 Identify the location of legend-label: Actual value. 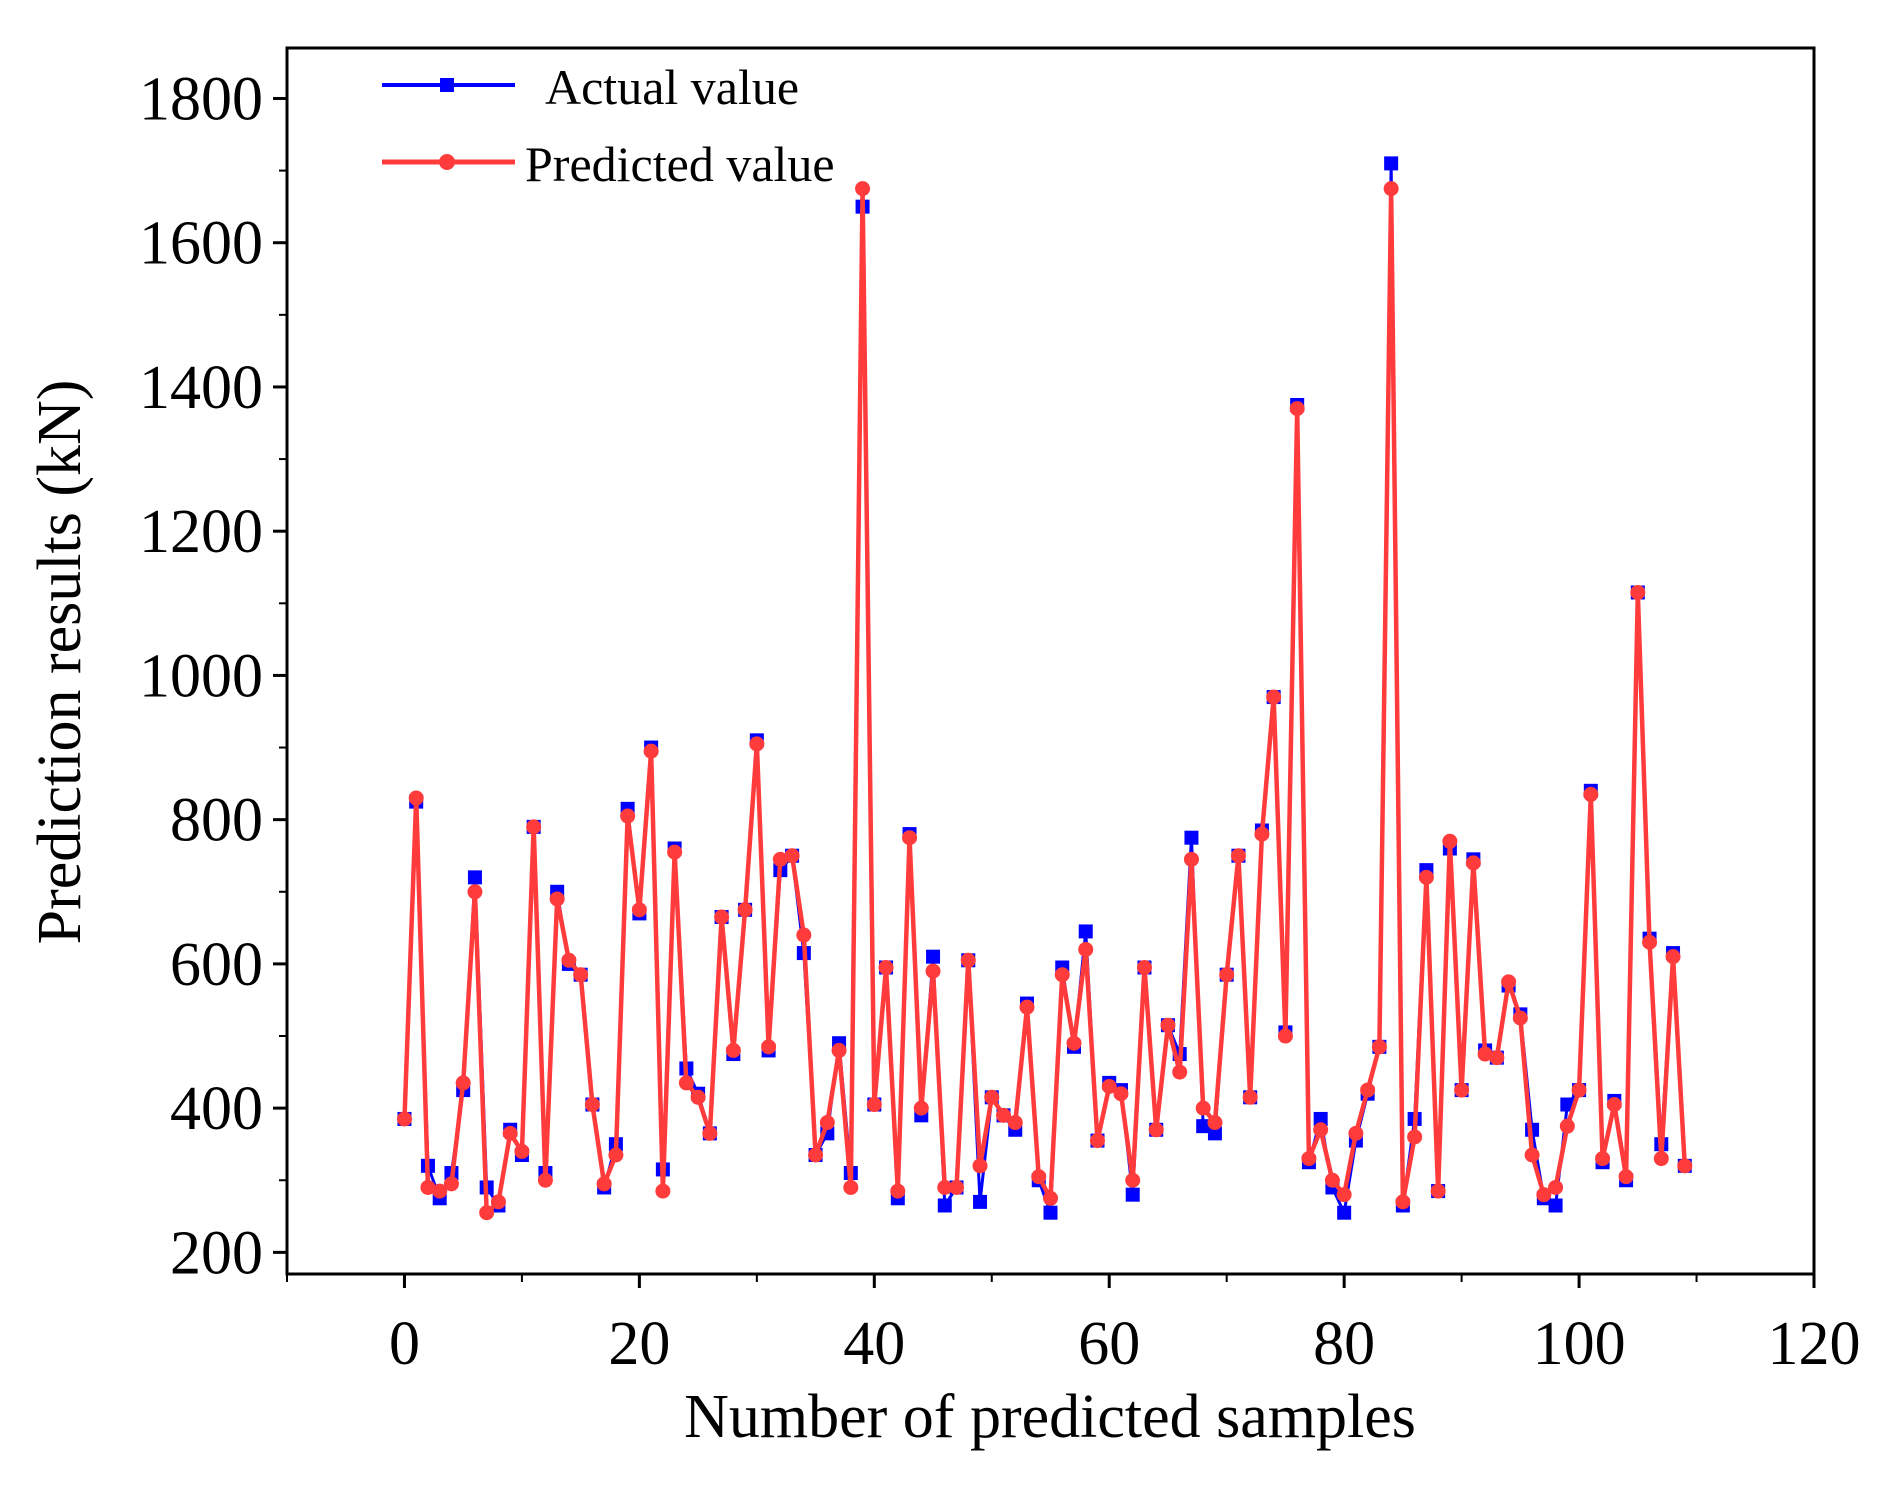
(672, 87).